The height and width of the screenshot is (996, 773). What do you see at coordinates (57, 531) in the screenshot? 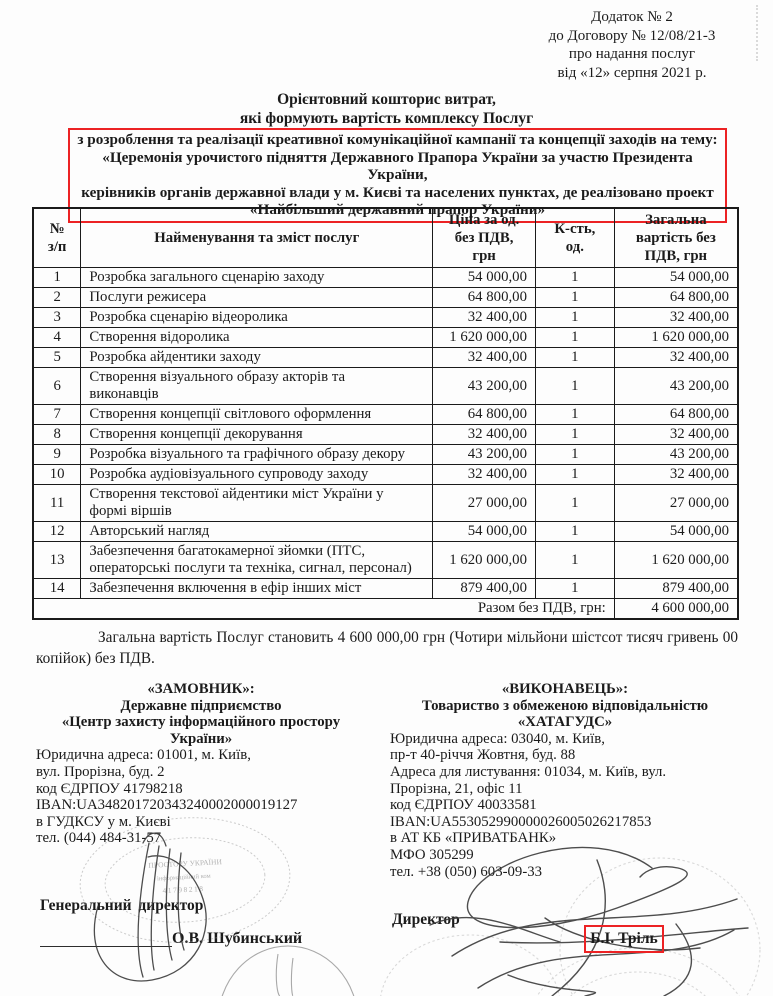
I see `cell-row-number: 12` at bounding box center [57, 531].